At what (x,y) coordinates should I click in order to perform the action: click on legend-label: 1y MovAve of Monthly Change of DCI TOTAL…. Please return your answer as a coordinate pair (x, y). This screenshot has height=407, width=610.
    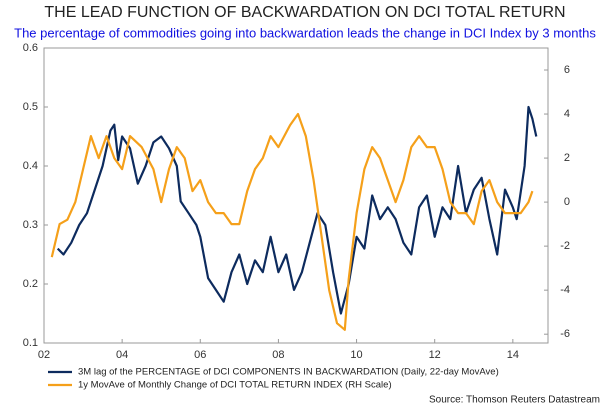
    Looking at the image, I should click on (235, 385).